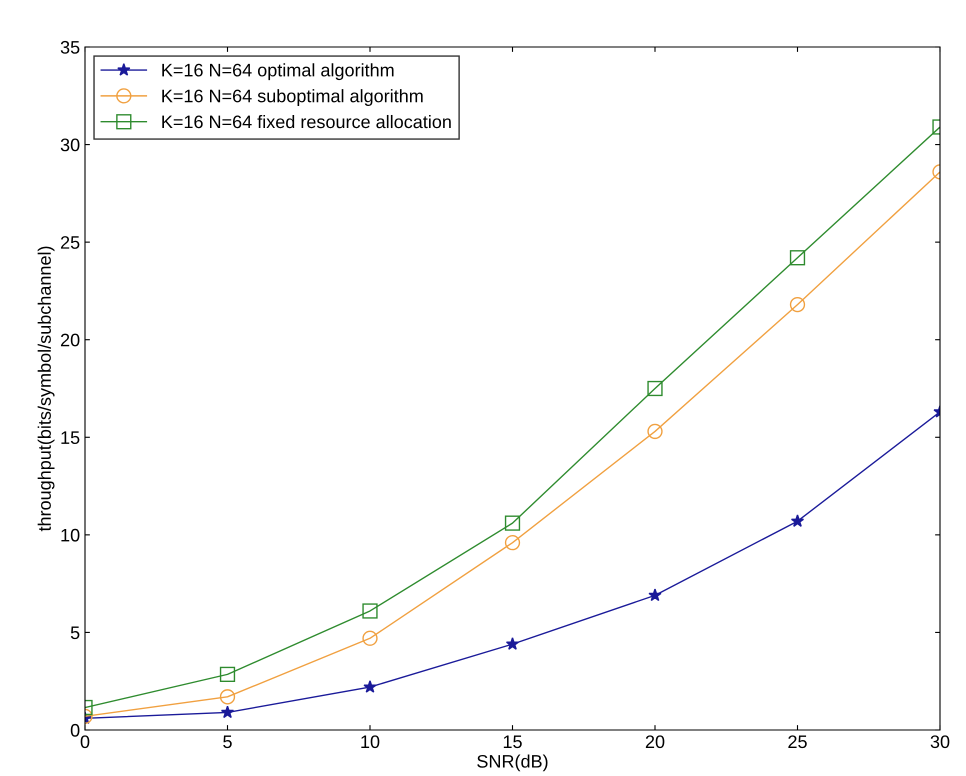 This screenshot has width=966, height=776. What do you see at coordinates (292, 97) in the screenshot?
I see `legend-label: K=16 N=64 suboptimal algorithm` at bounding box center [292, 97].